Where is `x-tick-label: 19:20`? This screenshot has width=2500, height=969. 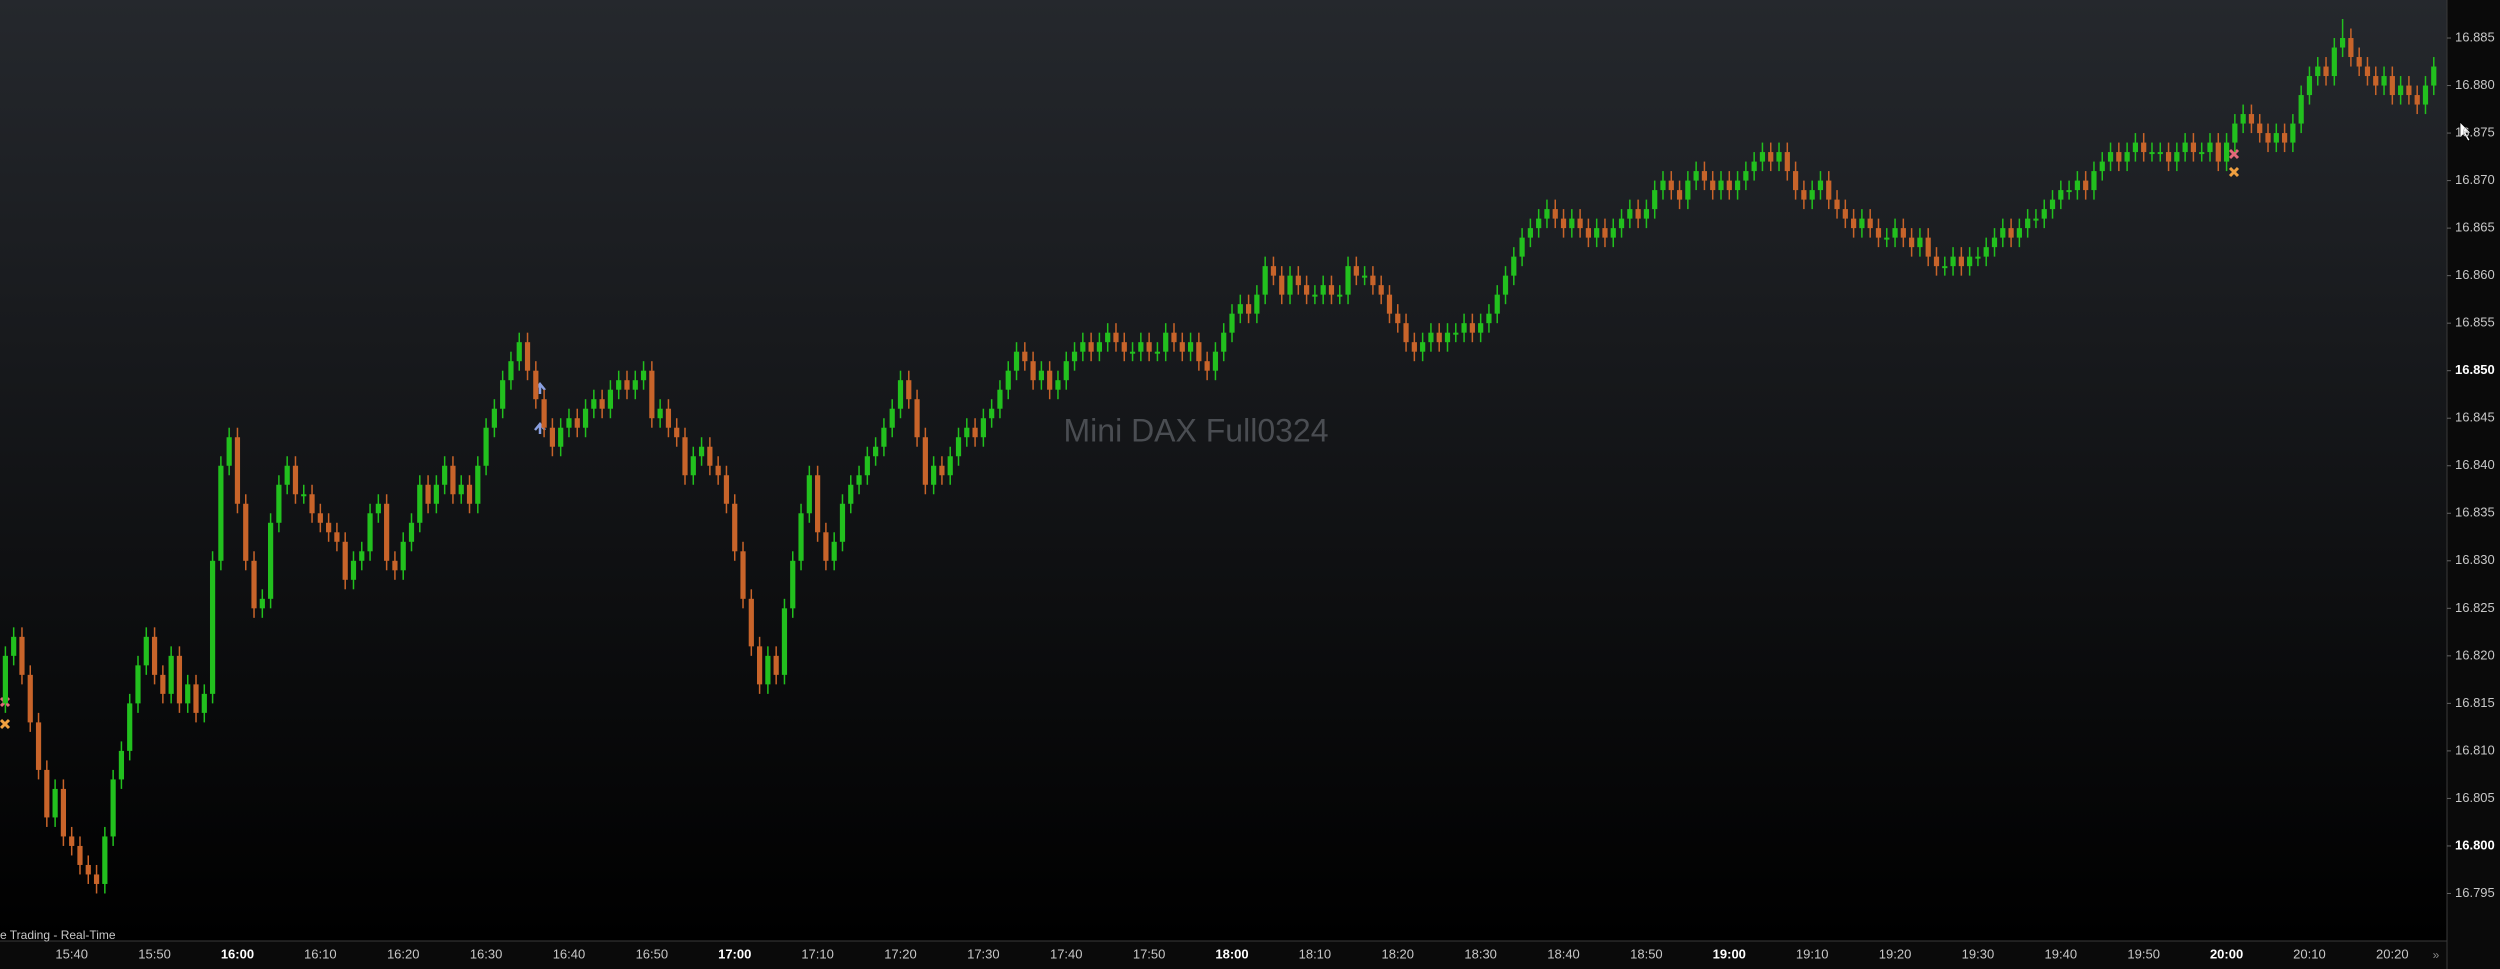 x-tick-label: 19:20 is located at coordinates (1895, 953).